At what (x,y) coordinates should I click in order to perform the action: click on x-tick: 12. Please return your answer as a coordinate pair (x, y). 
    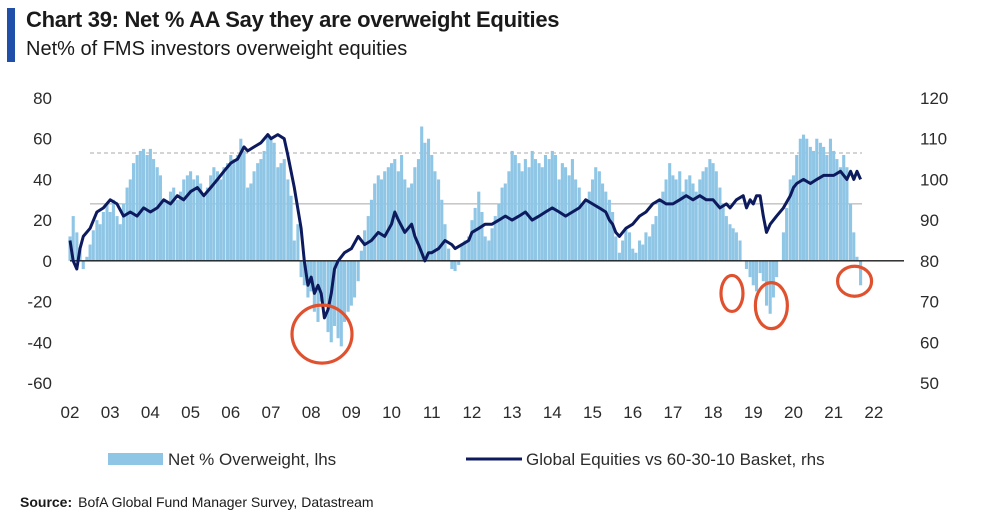
    Looking at the image, I should click on (471, 412).